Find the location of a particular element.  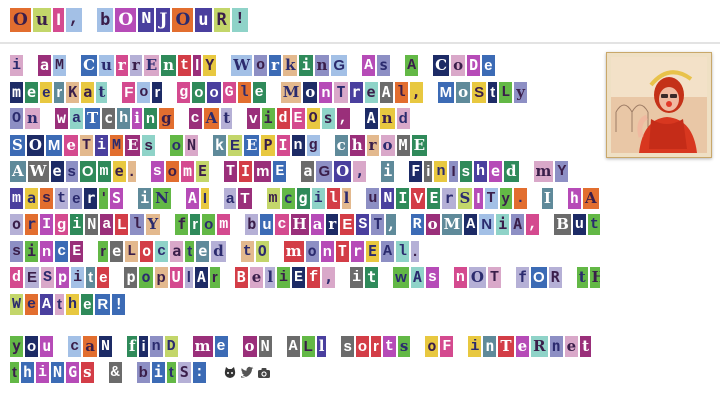

ransom-word: & is located at coordinates (115, 372).